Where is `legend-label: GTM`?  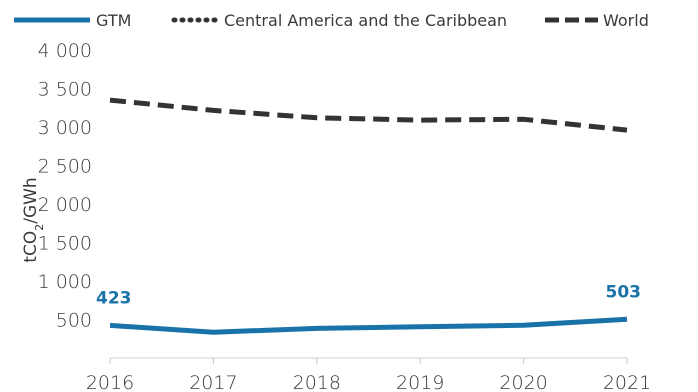 legend-label: GTM is located at coordinates (113, 20).